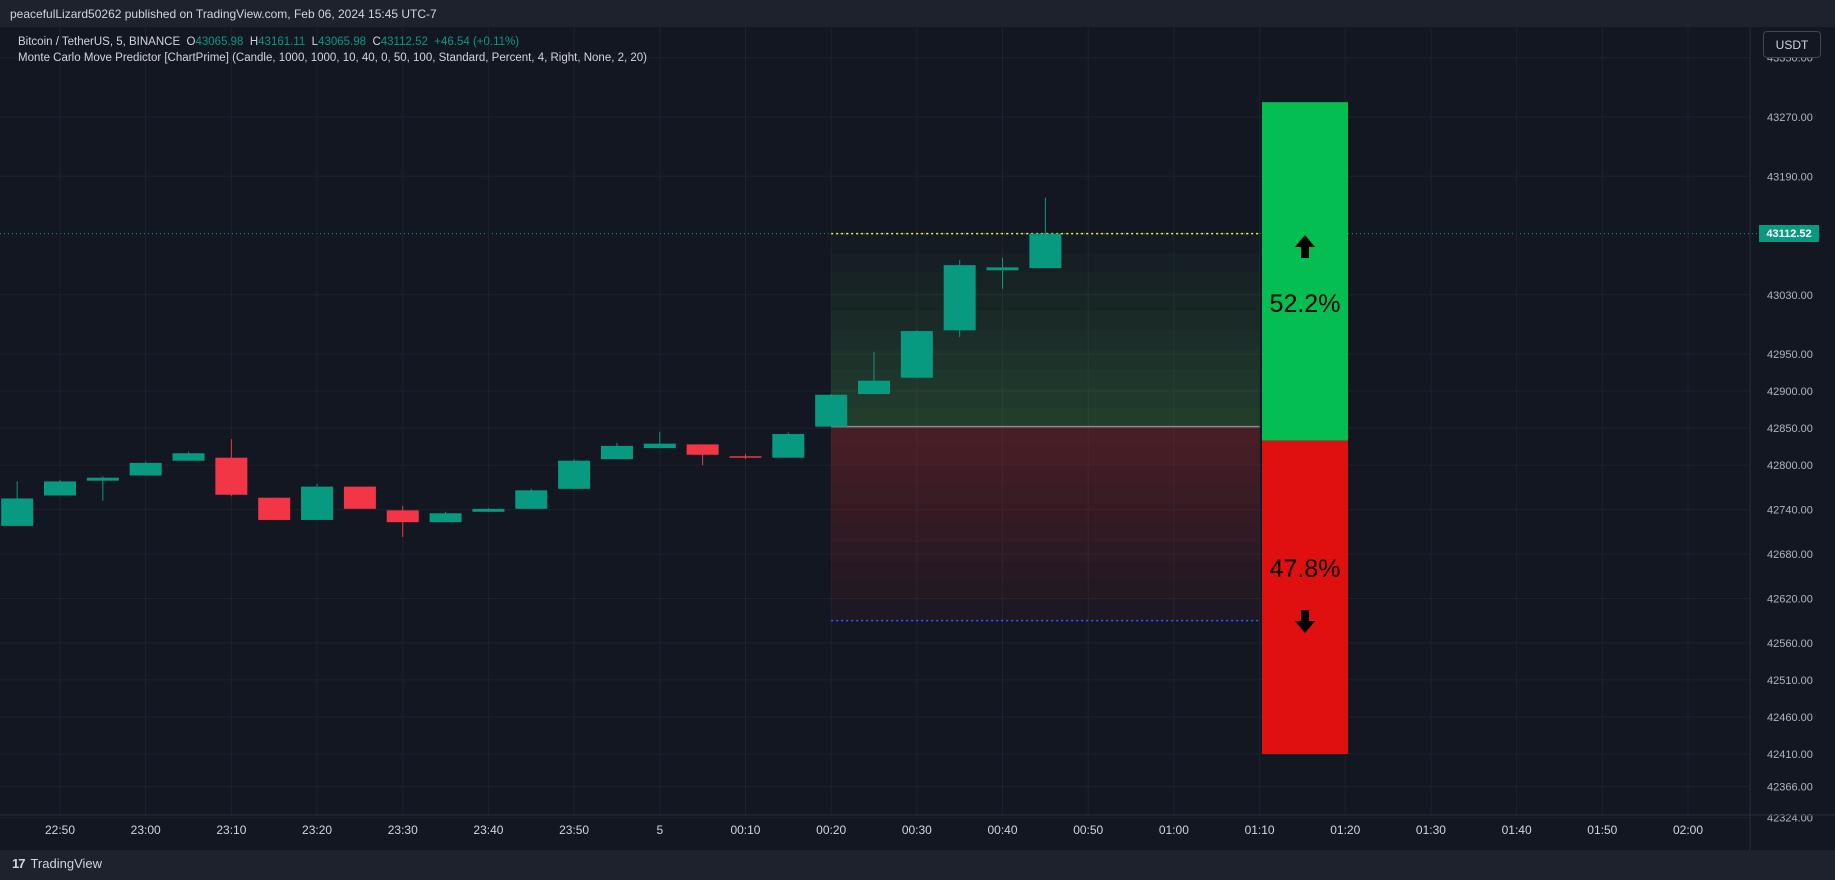 Image resolution: width=1835 pixels, height=880 pixels. Describe the element at coordinates (477, 42) in the screenshot. I see `change-value: +46.54 (+0.11%)` at that location.